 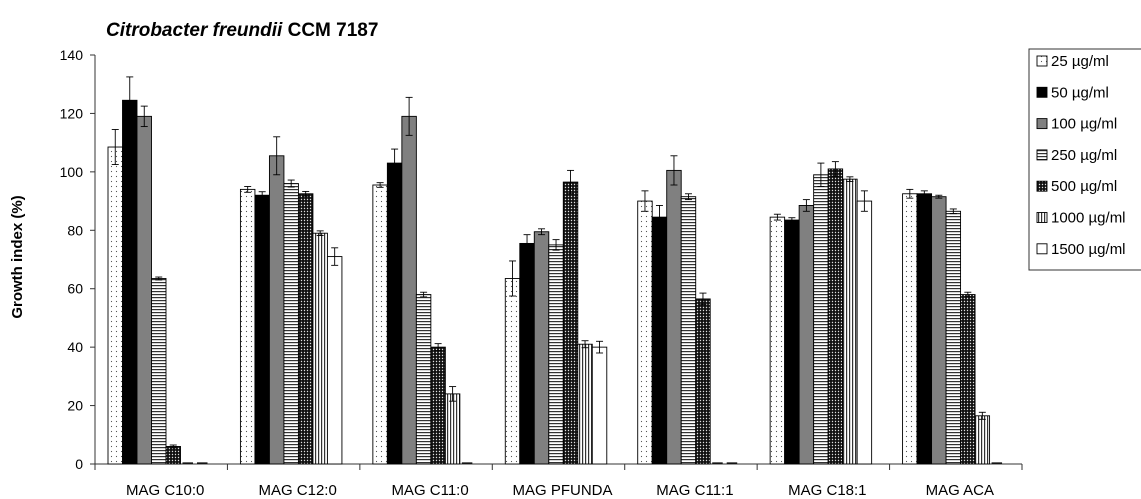 I want to click on y-tick-label: 140, so click(x=72, y=55).